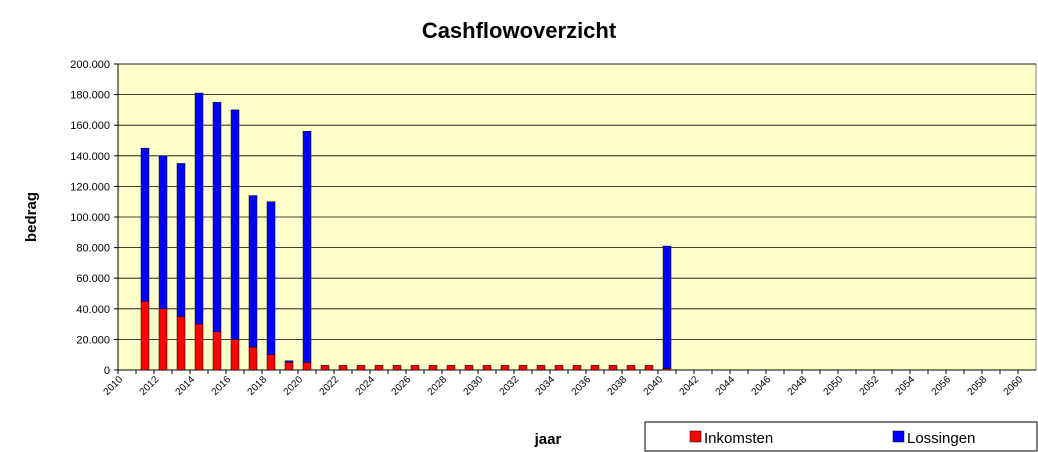 The height and width of the screenshot is (452, 1038). What do you see at coordinates (90, 157) in the screenshot?
I see `y-tick-label: 140.000` at bounding box center [90, 157].